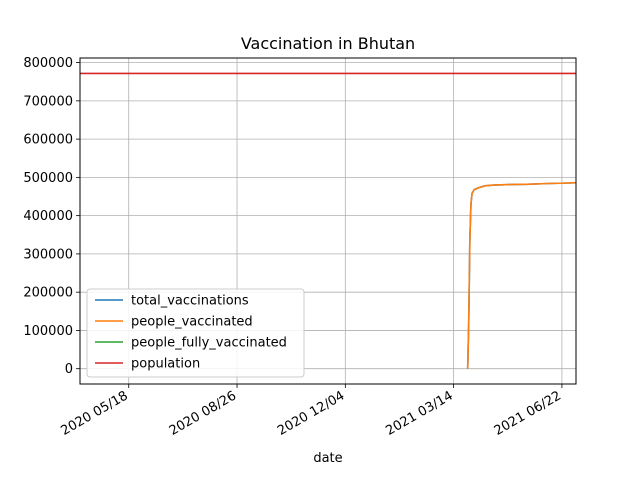 Image resolution: width=640 pixels, height=480 pixels. What do you see at coordinates (521, 275) in the screenshot?
I see `series-line-people-vaccinated` at bounding box center [521, 275].